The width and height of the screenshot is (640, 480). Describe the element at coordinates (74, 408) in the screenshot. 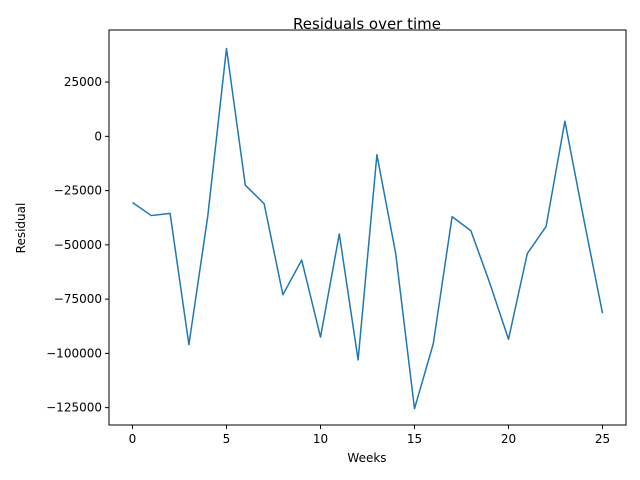

I see `y-tick-label: −125000` at that location.